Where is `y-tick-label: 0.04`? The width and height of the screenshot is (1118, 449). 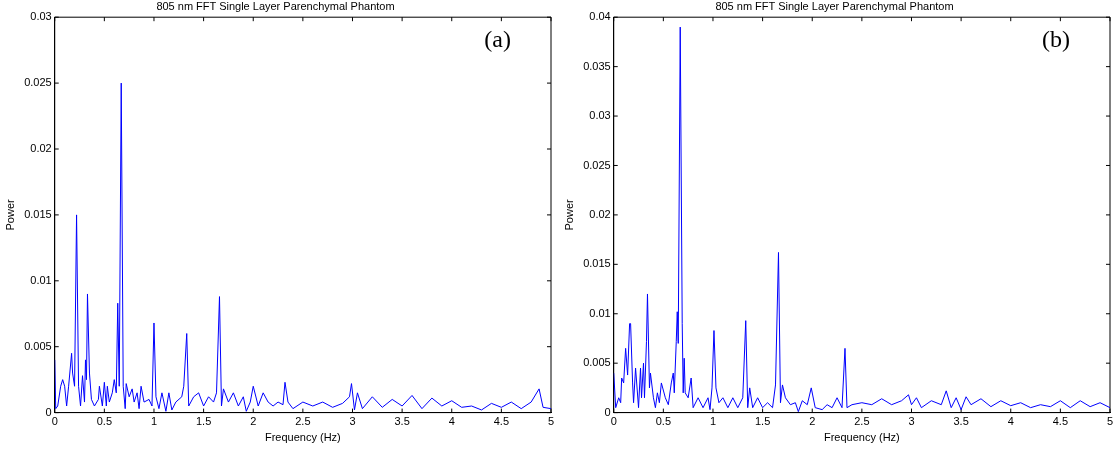 y-tick-label: 0.04 is located at coordinates (600, 16).